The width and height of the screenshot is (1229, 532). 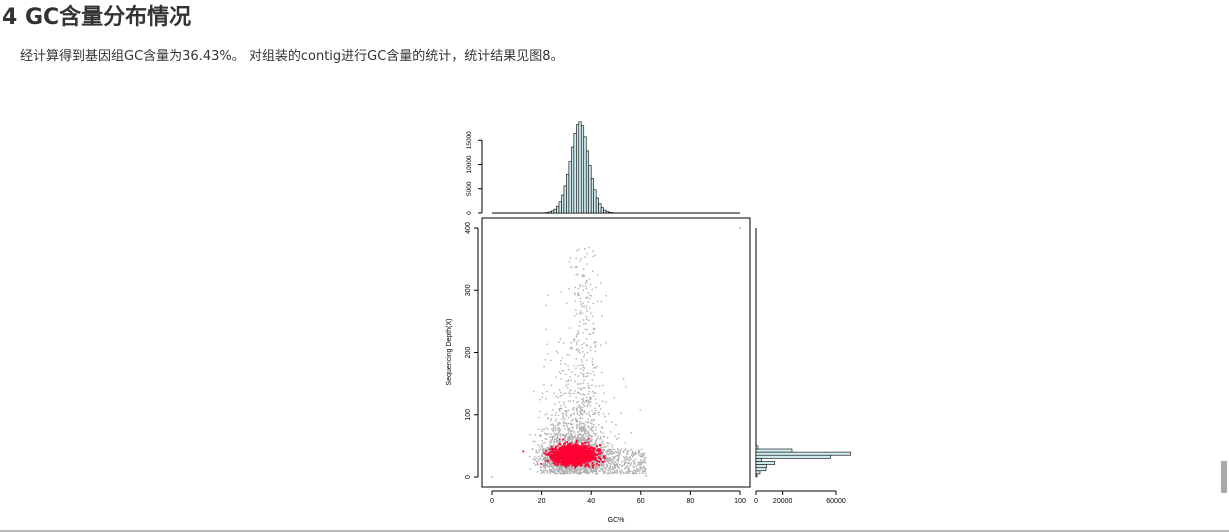 I want to click on y-tick-label: 100, so click(x=468, y=415).